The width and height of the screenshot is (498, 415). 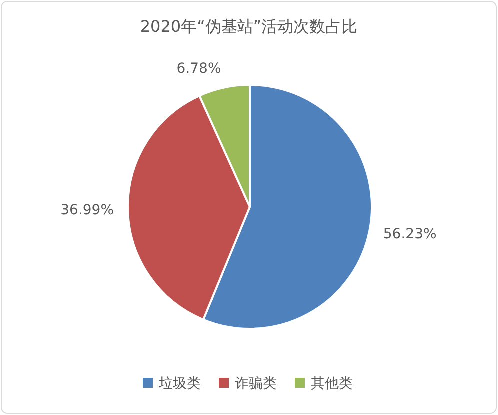 What do you see at coordinates (332, 384) in the screenshot?
I see `legend-label: 其他类` at bounding box center [332, 384].